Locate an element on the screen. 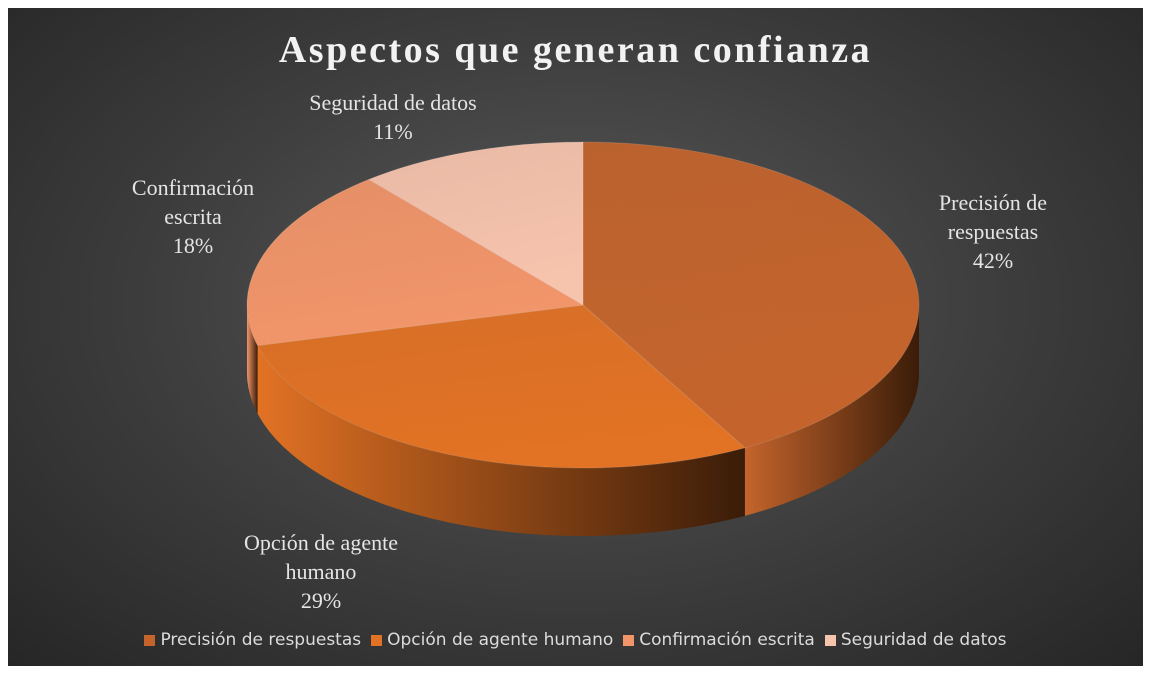 This screenshot has width=1151, height=674. data-label-category: Seguridad de datos is located at coordinates (393, 102).